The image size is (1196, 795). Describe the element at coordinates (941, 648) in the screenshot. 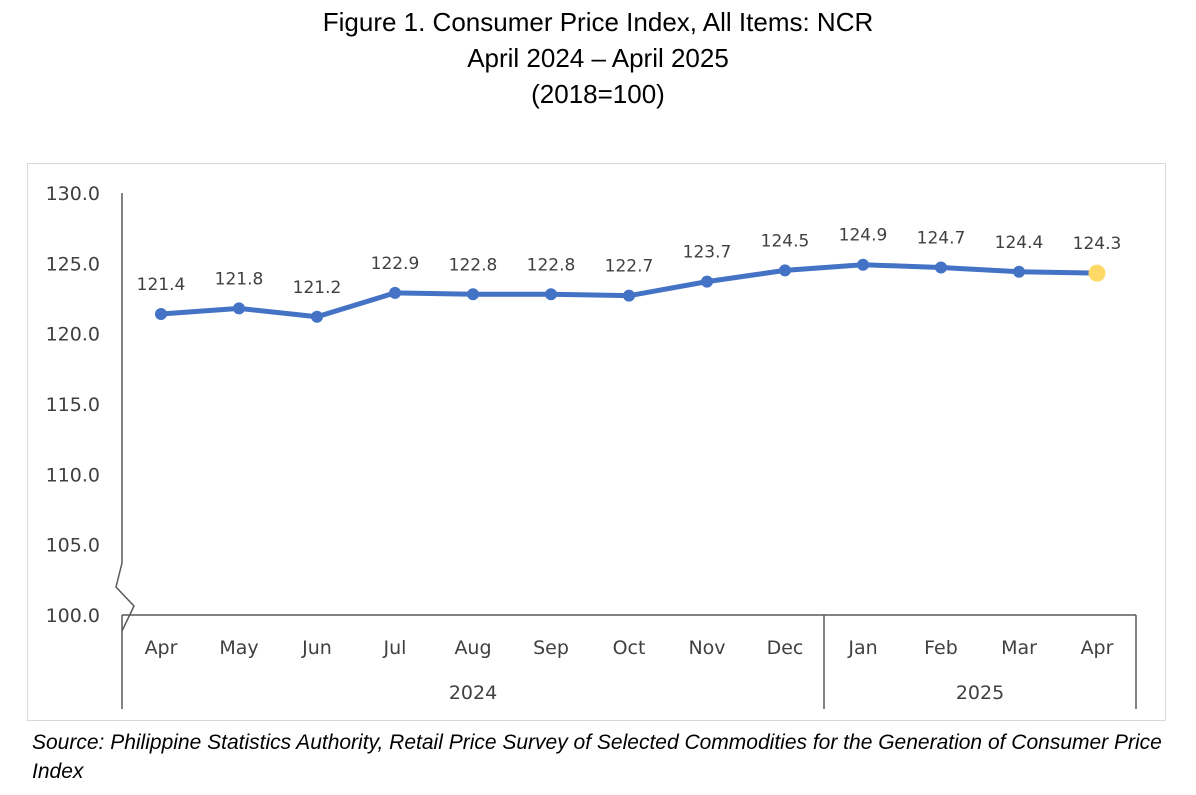

I see `x-tick-label: Feb` at that location.